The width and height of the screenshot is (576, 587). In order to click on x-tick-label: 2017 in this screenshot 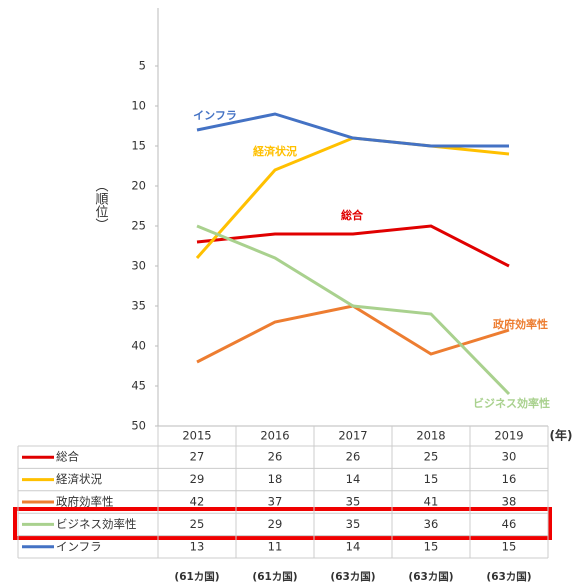, I will do `click(352, 436)`.